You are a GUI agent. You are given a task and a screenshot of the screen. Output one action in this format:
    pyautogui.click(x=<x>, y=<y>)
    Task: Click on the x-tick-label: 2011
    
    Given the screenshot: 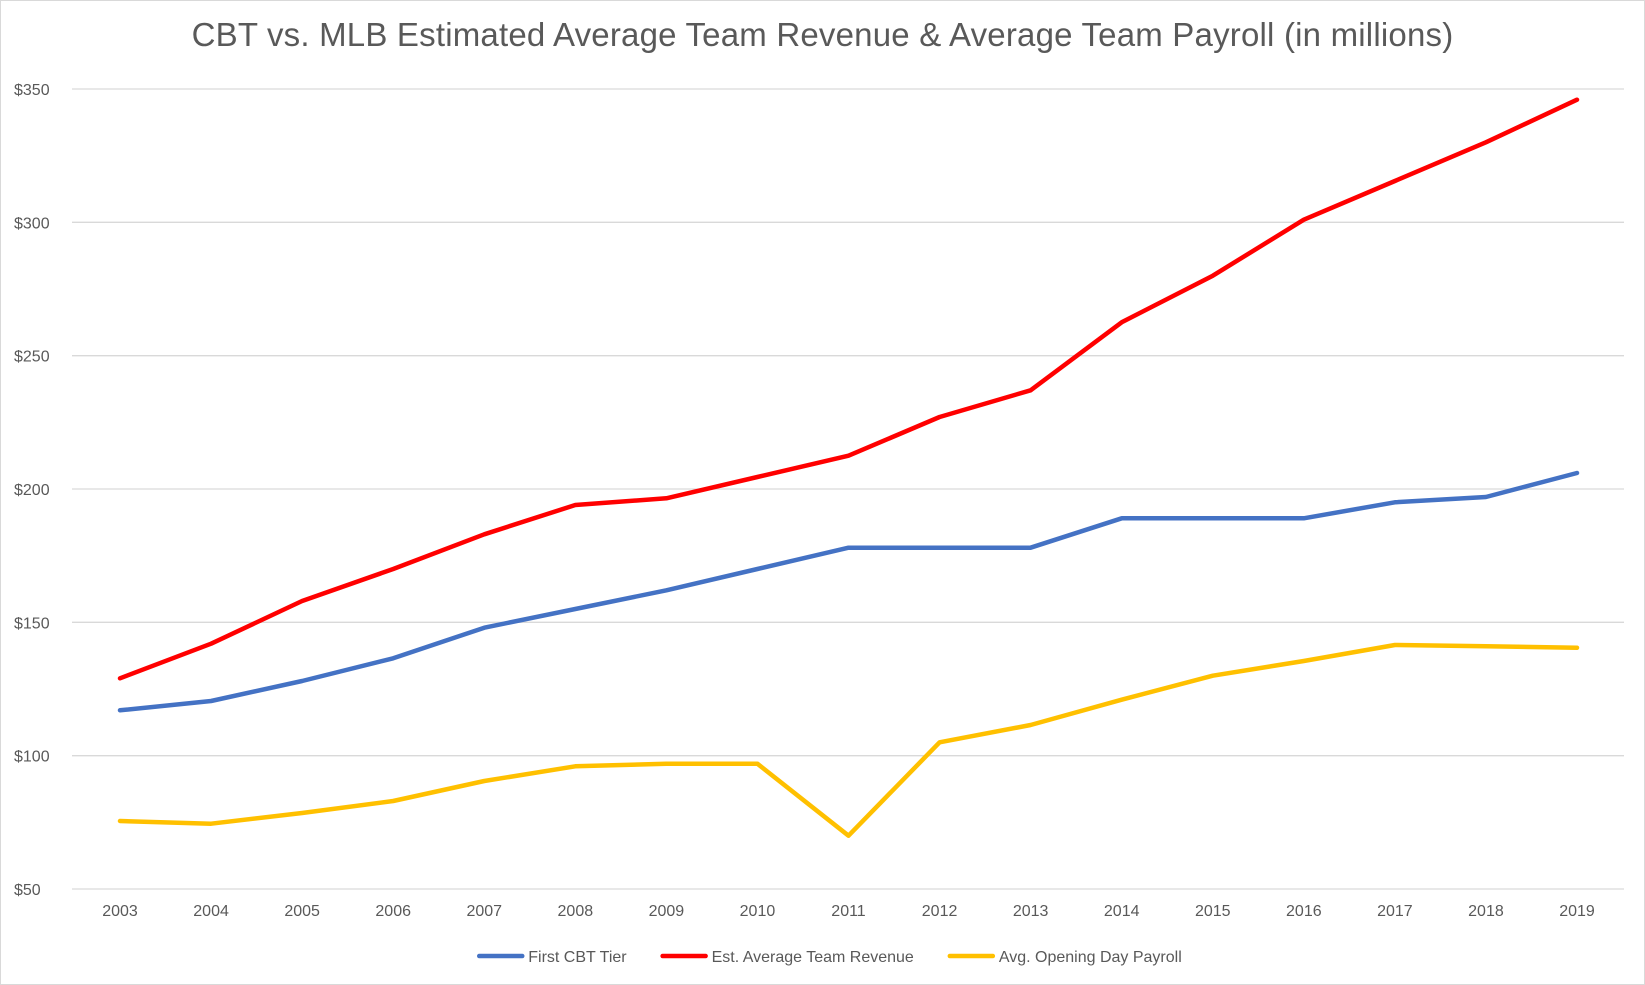 What is the action you would take?
    pyautogui.click(x=848, y=911)
    